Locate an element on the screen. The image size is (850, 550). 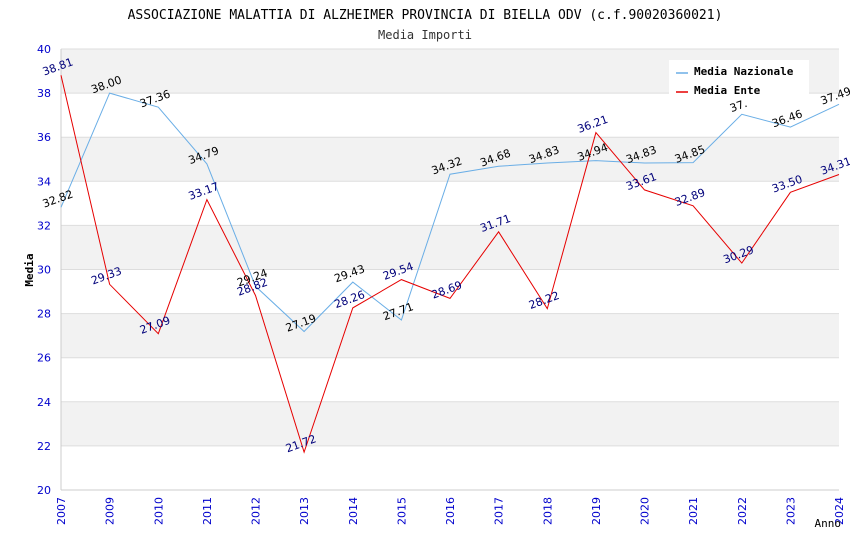
y-tick-label: 24 is located at coordinates (44, 402).